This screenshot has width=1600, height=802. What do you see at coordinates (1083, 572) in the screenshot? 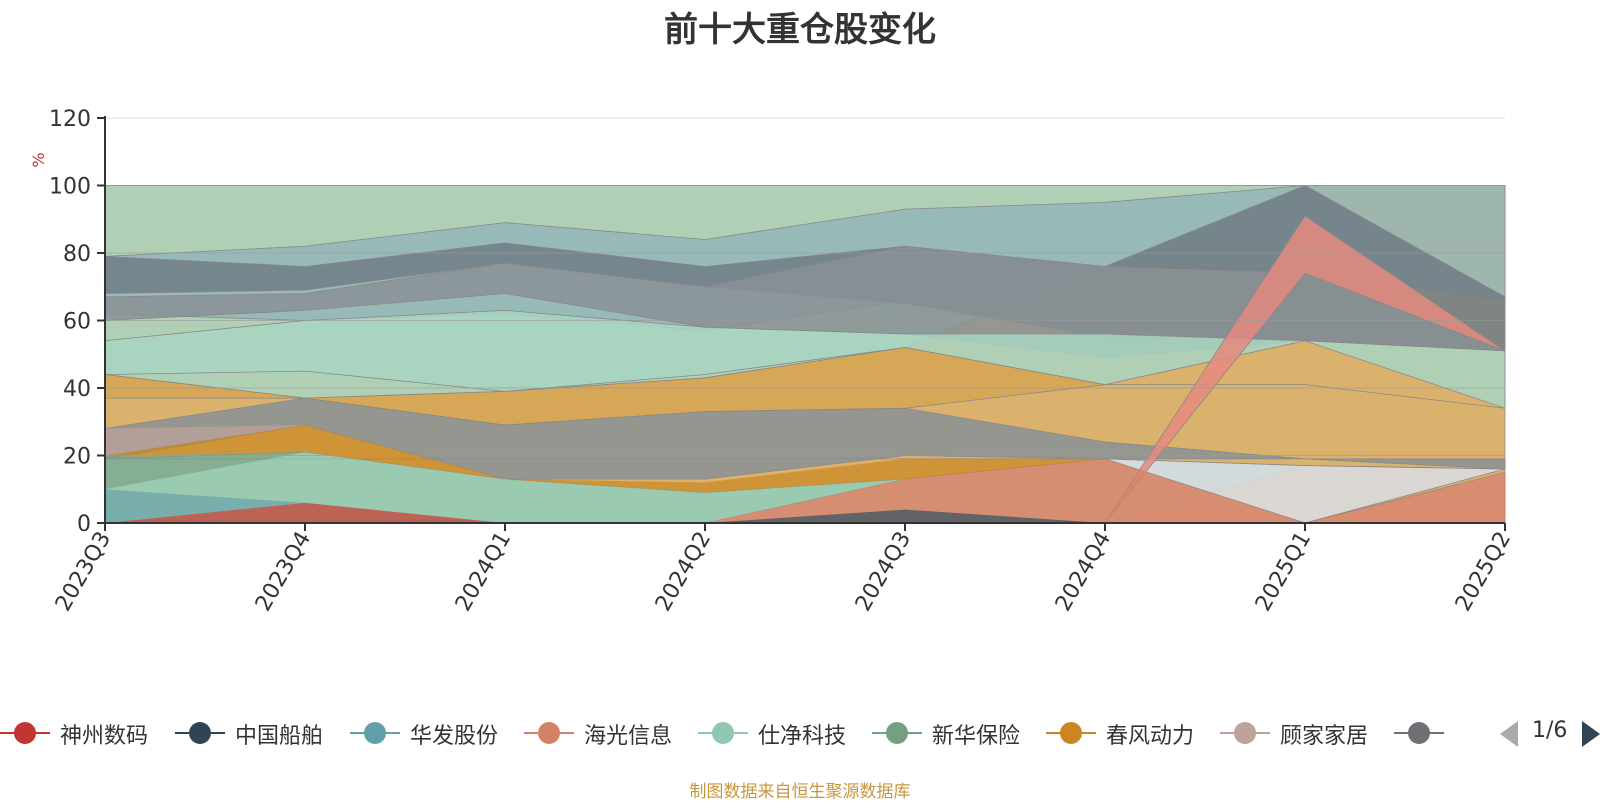
I see `x-tick-label: 2024Q4` at bounding box center [1083, 572].